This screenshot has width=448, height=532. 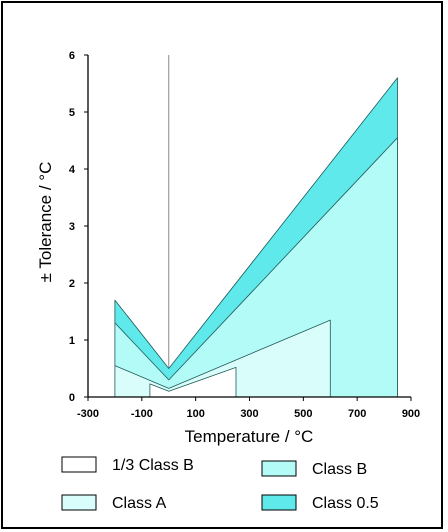 What do you see at coordinates (142, 414) in the screenshot?
I see `x-tick-label: -100` at bounding box center [142, 414].